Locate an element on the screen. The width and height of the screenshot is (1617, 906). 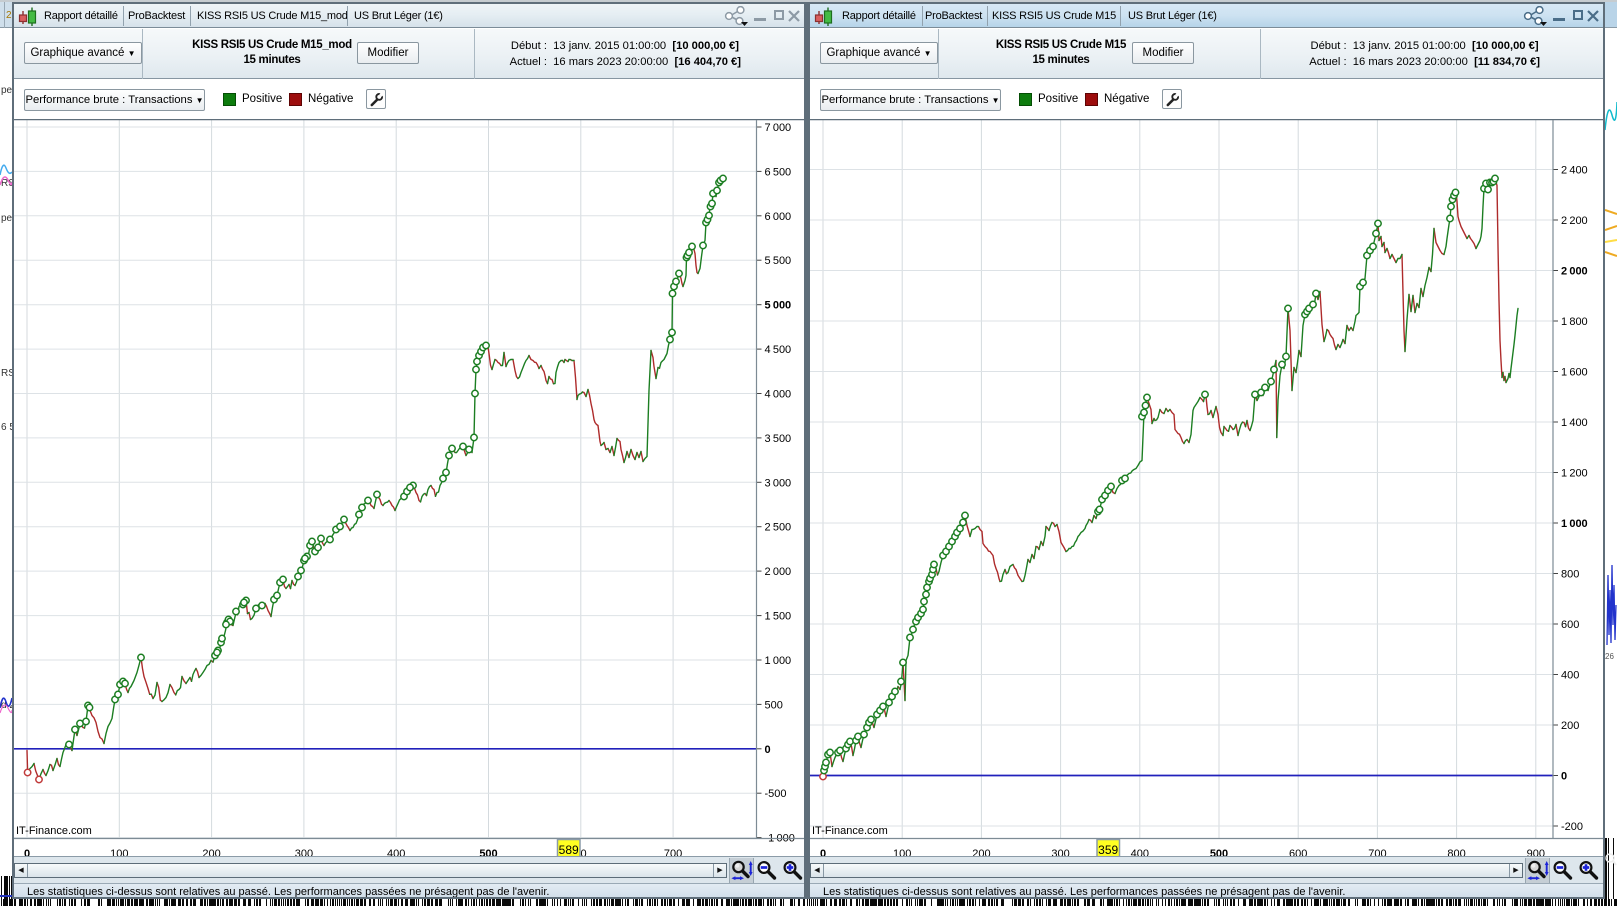
svg-text: 589 is located at coordinates (569, 850).